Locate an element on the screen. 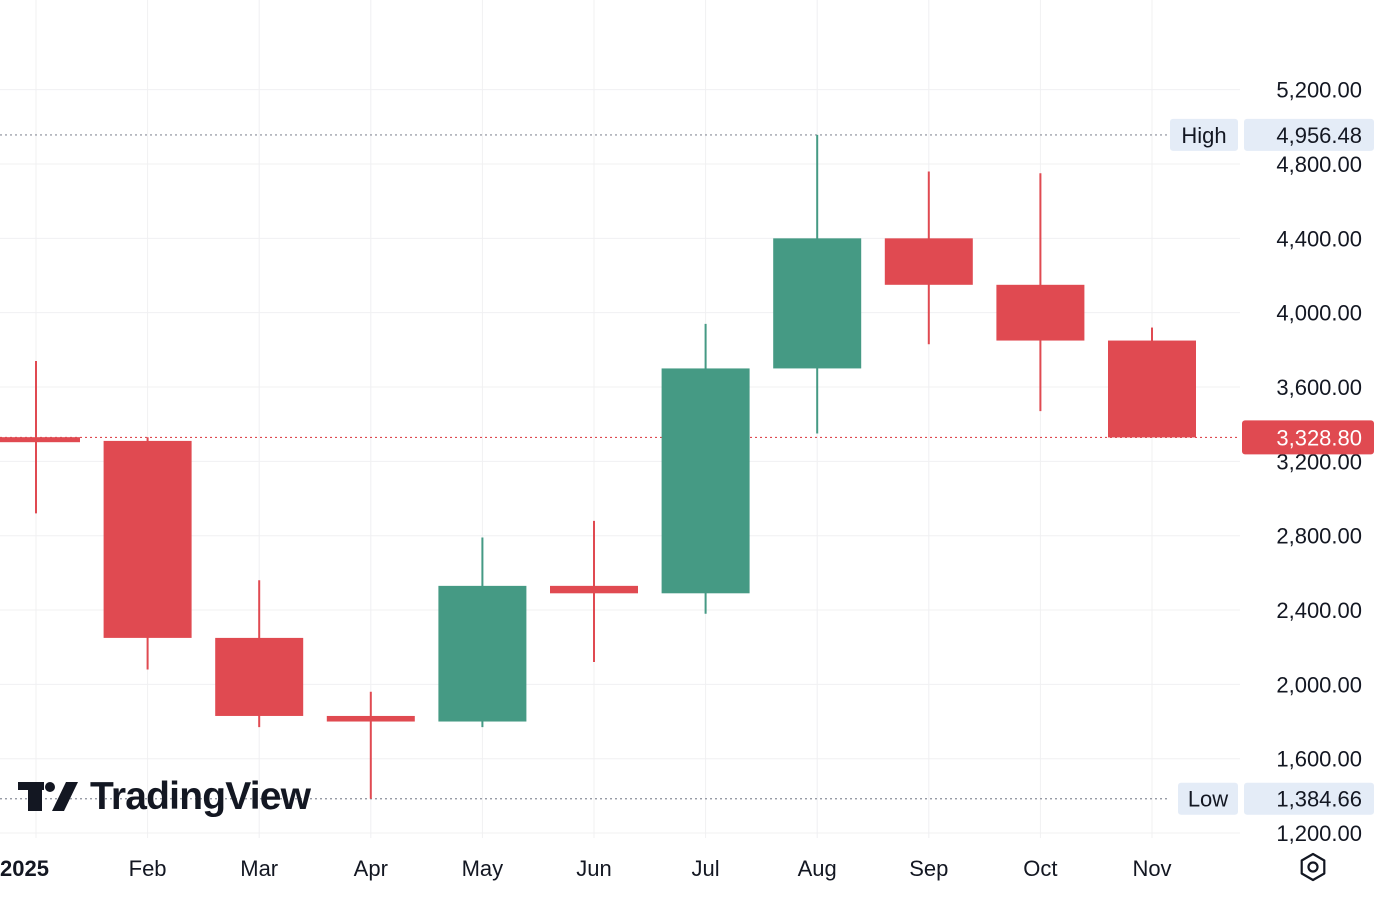  candle-may is located at coordinates (482, 632).